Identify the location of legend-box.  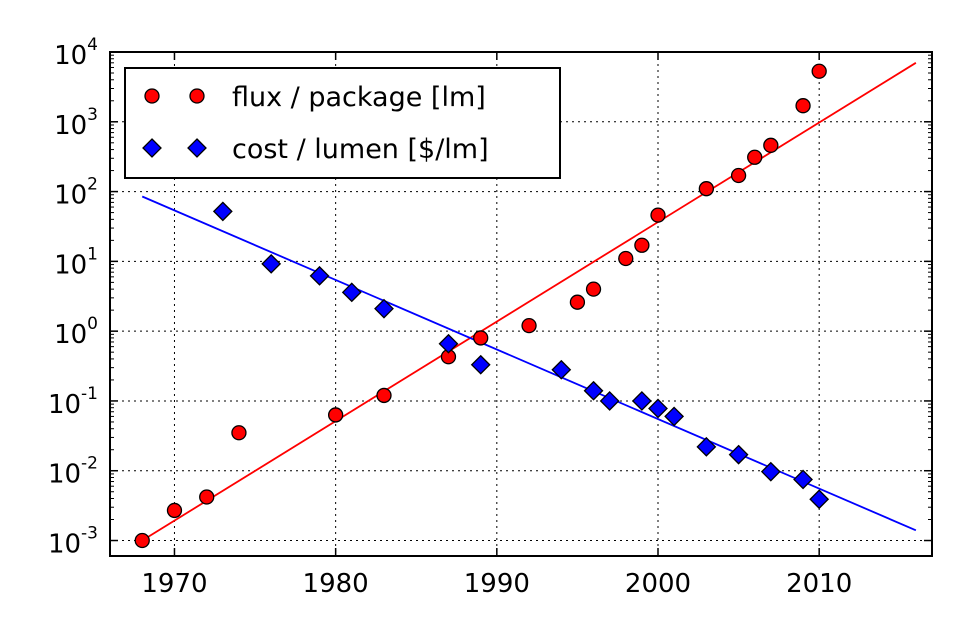
(342, 123).